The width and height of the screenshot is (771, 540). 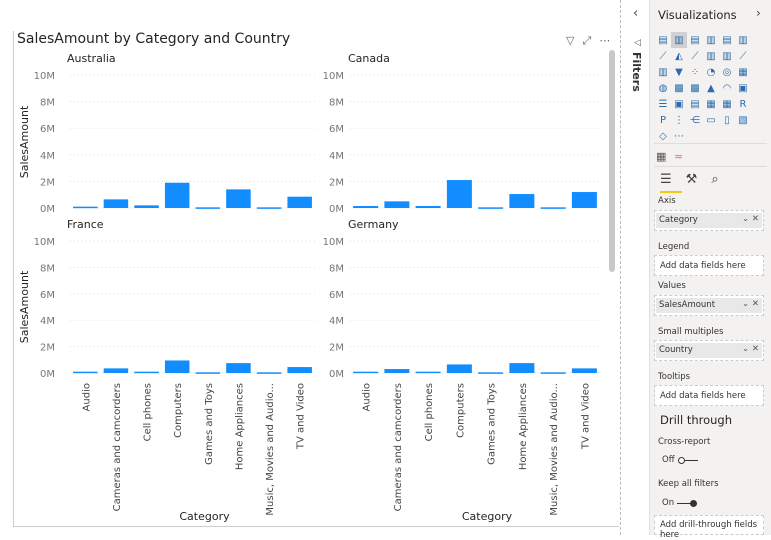 What do you see at coordinates (715, 179) in the screenshot?
I see `analytics-icon: ⌕` at bounding box center [715, 179].